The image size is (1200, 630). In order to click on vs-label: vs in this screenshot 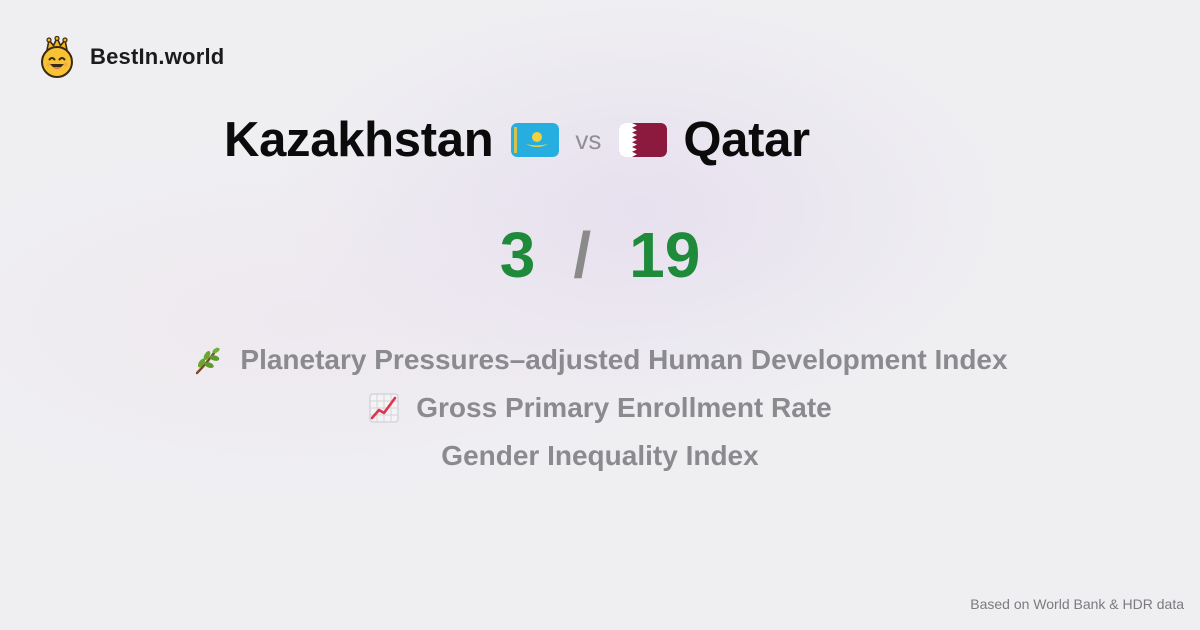, I will do `click(588, 139)`.